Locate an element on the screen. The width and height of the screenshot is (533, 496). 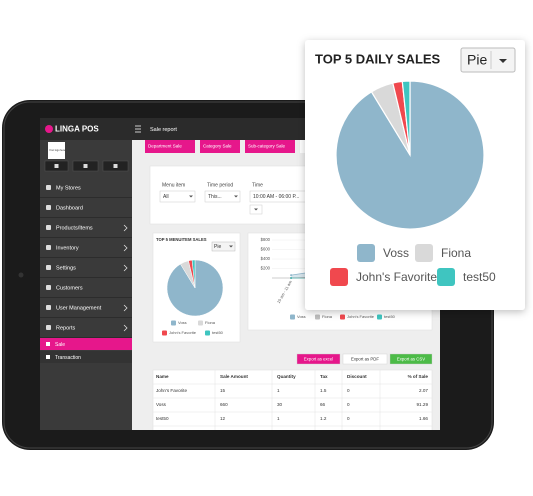
tab-label: Category Sale is located at coordinates (217, 146).